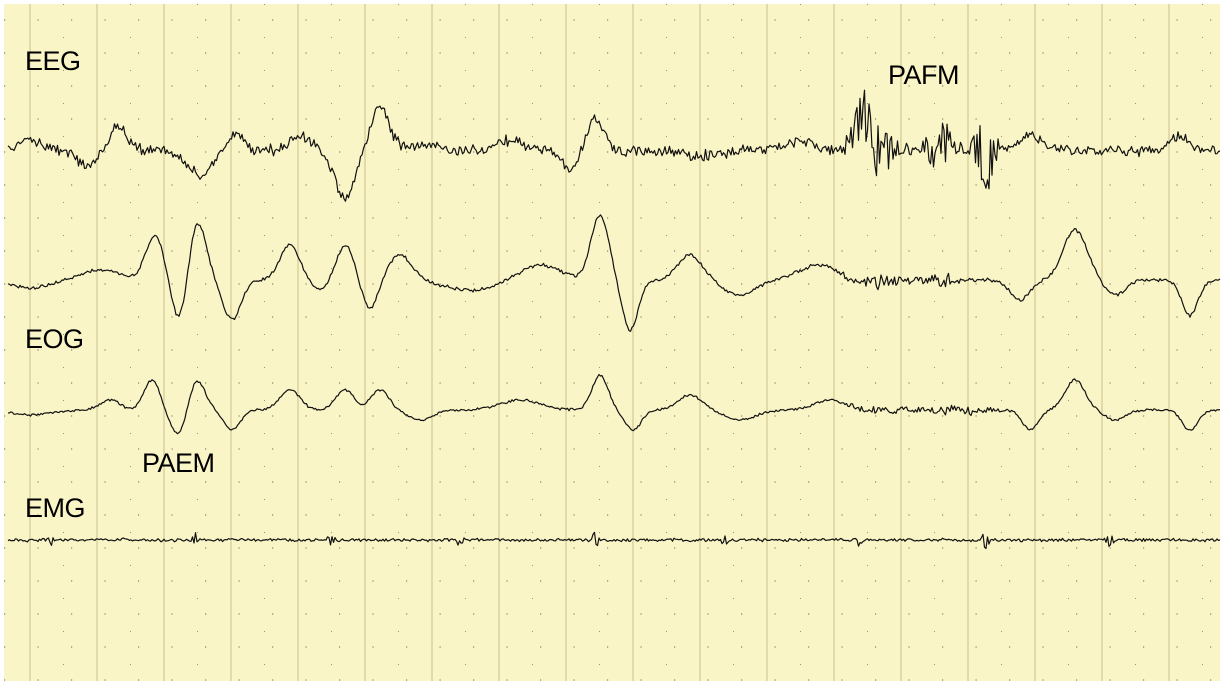  Describe the element at coordinates (53, 61) in the screenshot. I see `eeg-label: EEG` at that location.